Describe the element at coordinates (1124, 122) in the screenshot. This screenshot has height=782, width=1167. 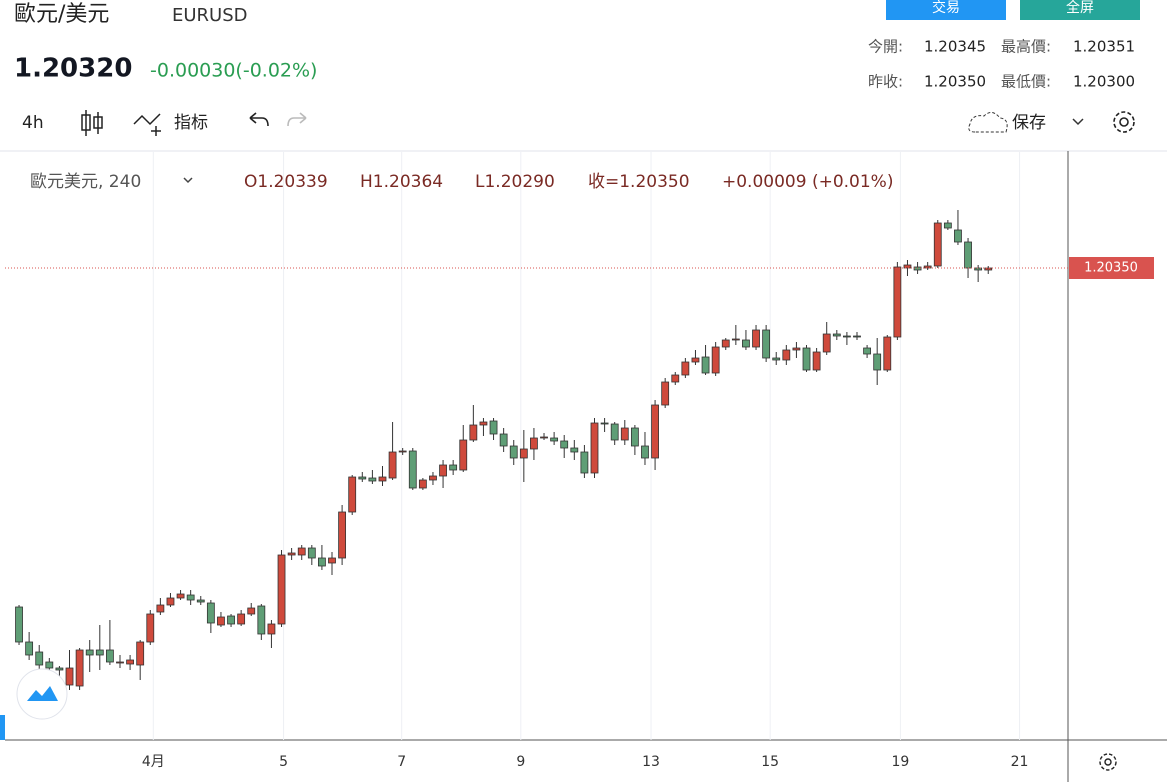
I see `settings-icon` at that location.